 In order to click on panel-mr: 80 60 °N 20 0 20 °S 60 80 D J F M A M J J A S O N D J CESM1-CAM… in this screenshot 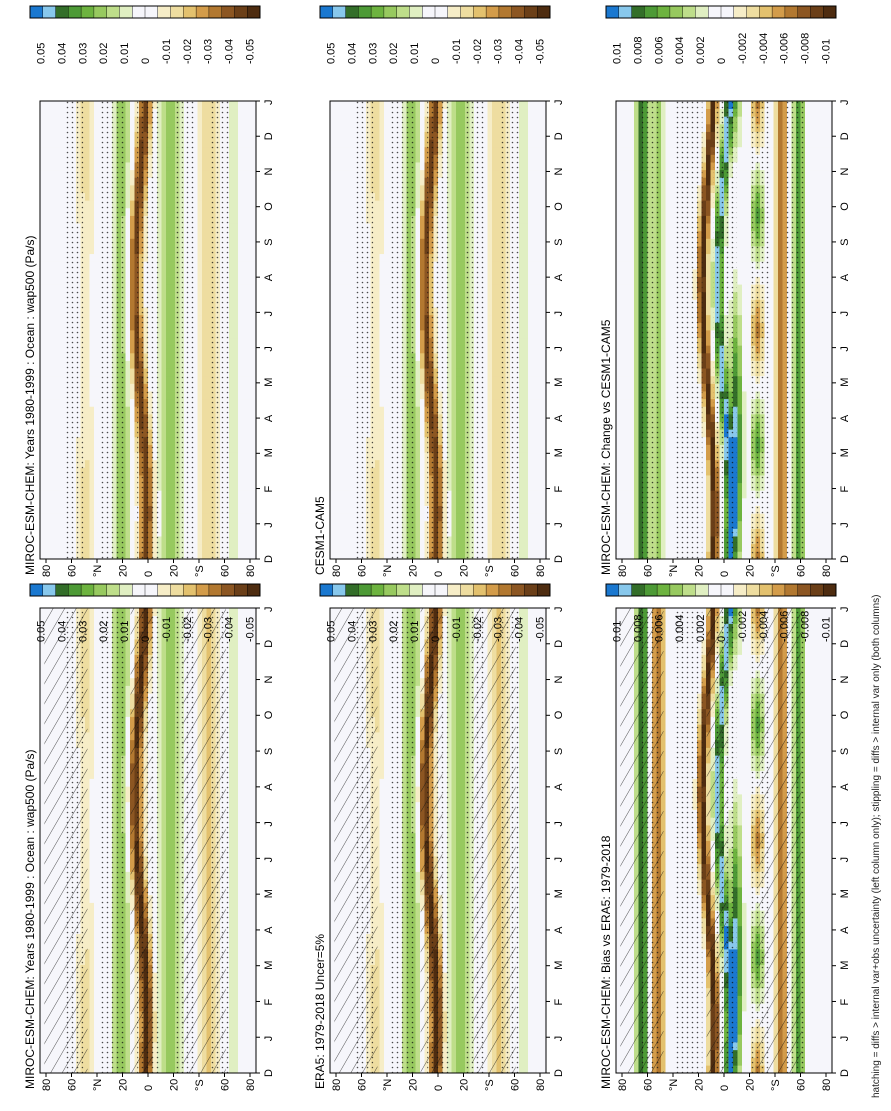, I will do `click(439, 339)`.